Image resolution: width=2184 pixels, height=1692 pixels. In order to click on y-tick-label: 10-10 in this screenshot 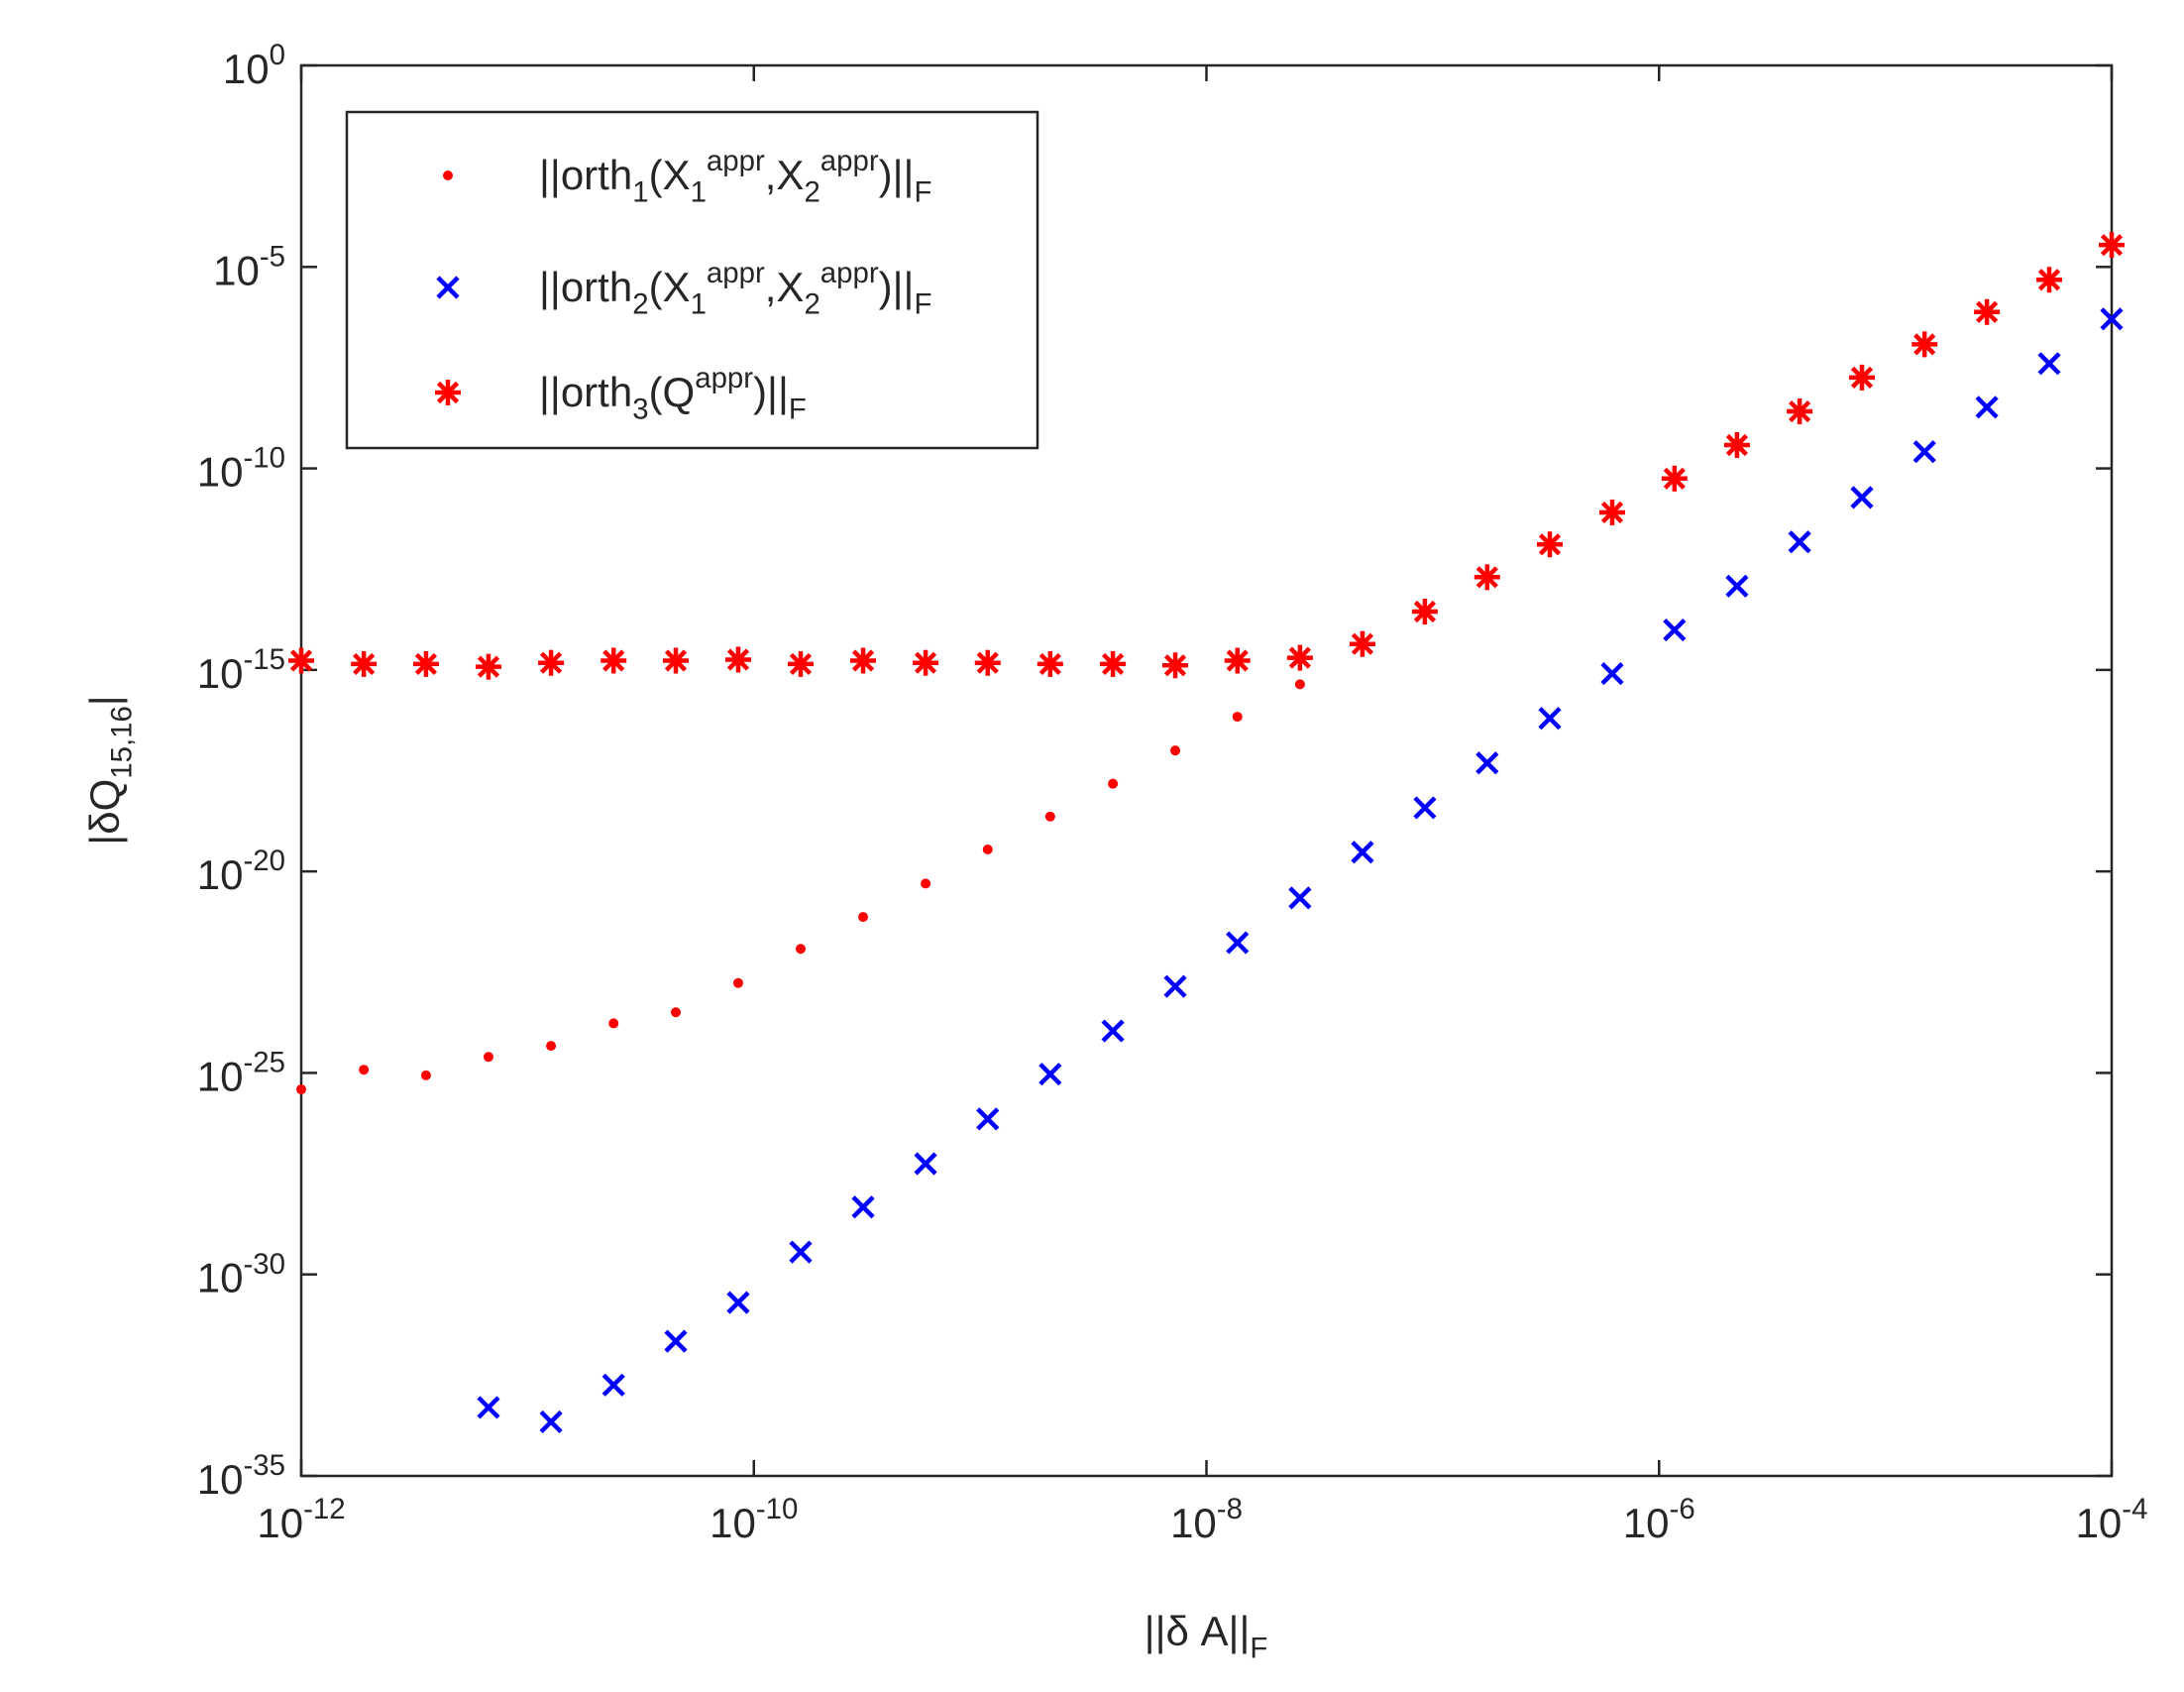, I will do `click(241, 469)`.